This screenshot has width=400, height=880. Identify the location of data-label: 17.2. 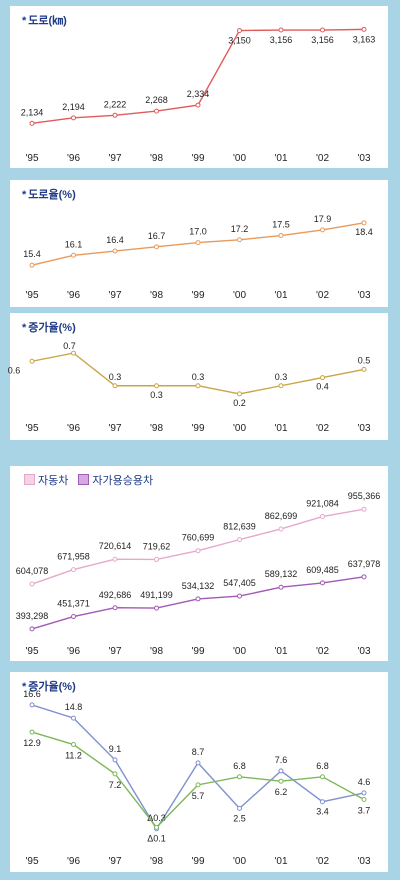
(240, 229).